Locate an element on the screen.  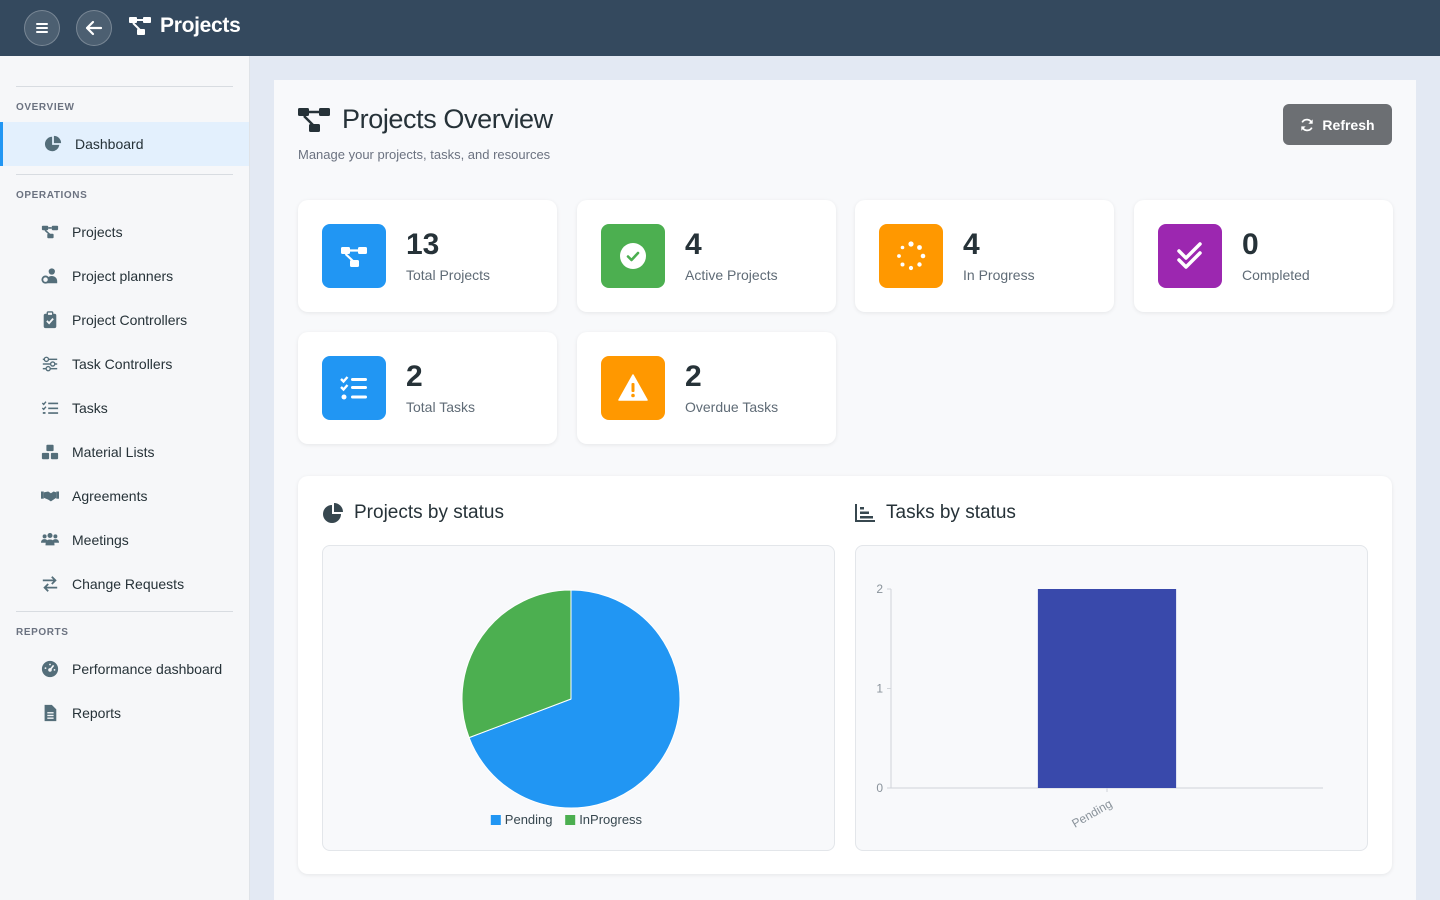
stat-card-active-projects: 4 Active Projects is located at coordinates (706, 256).